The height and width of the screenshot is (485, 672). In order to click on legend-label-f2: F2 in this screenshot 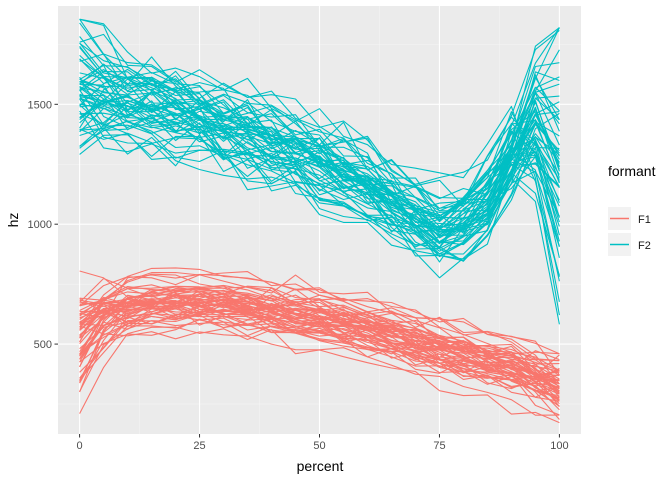, I will do `click(644, 246)`.